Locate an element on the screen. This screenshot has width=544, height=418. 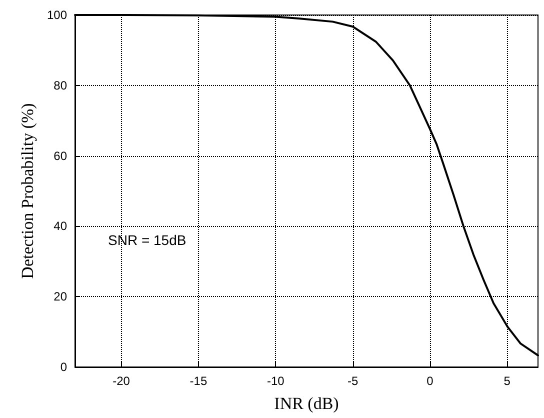
y-tick-label: 0 is located at coordinates (64, 367).